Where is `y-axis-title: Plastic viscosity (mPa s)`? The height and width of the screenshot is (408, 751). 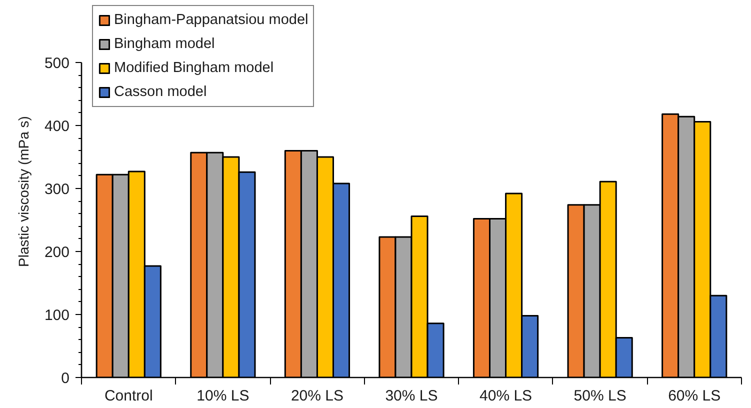 y-axis-title: Plastic viscosity (mPa s) is located at coordinates (23, 191).